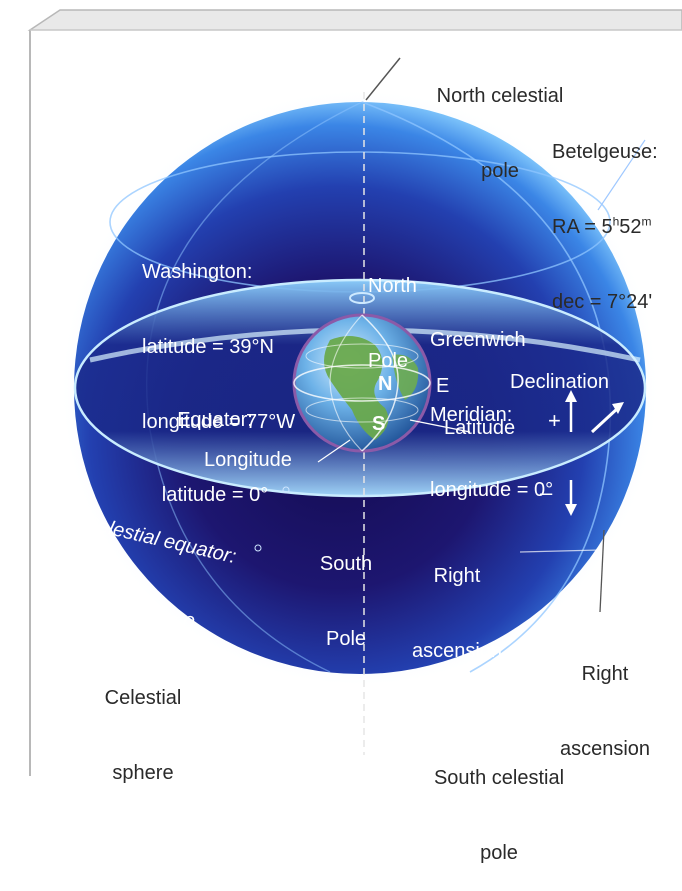  I want to click on label-line: Washington:, so click(197, 272).